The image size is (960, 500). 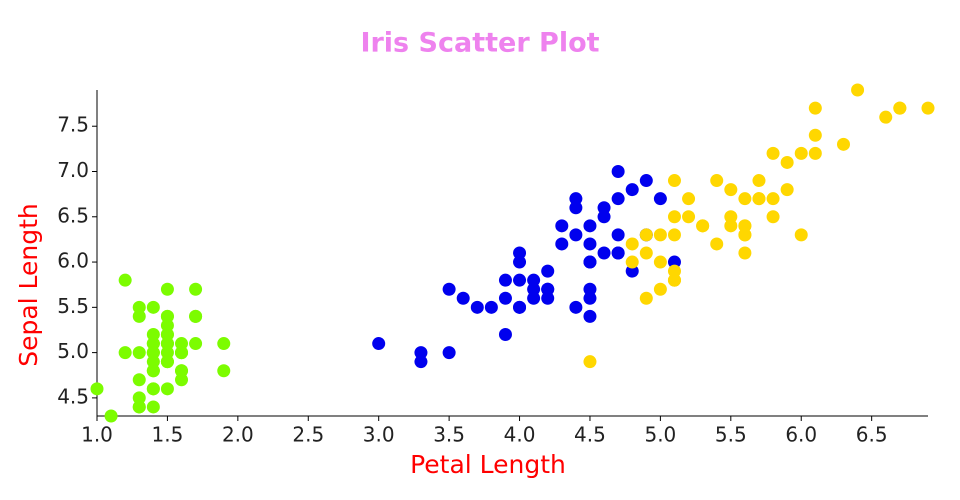 What do you see at coordinates (28, 285) in the screenshot?
I see `y-axis-title: Sepal Length` at bounding box center [28, 285].